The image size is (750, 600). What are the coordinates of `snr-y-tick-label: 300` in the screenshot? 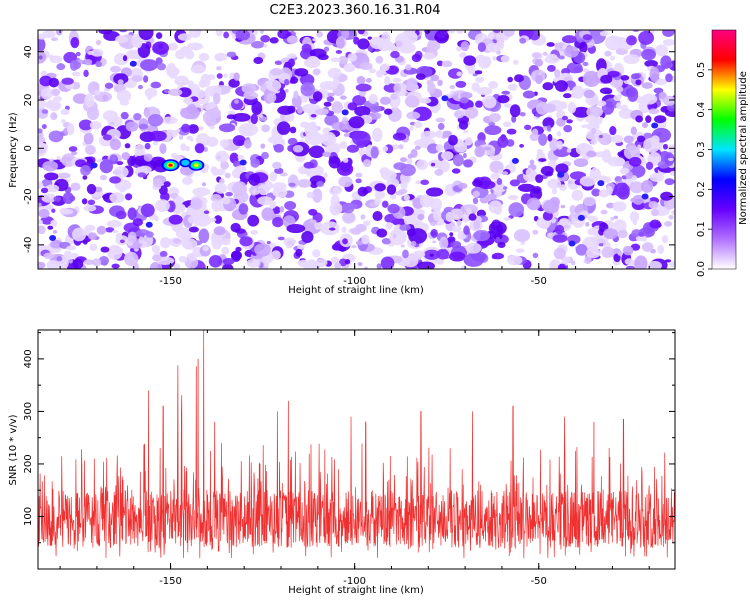 It's located at (28, 411).